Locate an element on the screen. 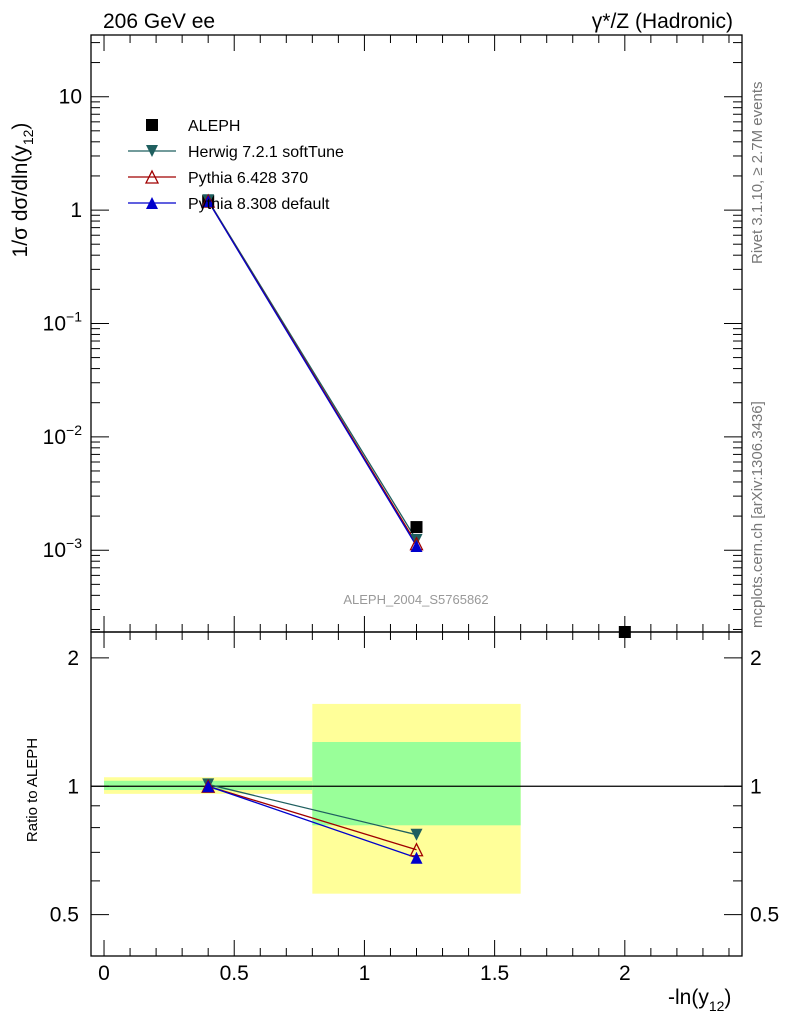 The width and height of the screenshot is (786, 1024). main-y-tick-label-1: 1 is located at coordinates (76, 210).